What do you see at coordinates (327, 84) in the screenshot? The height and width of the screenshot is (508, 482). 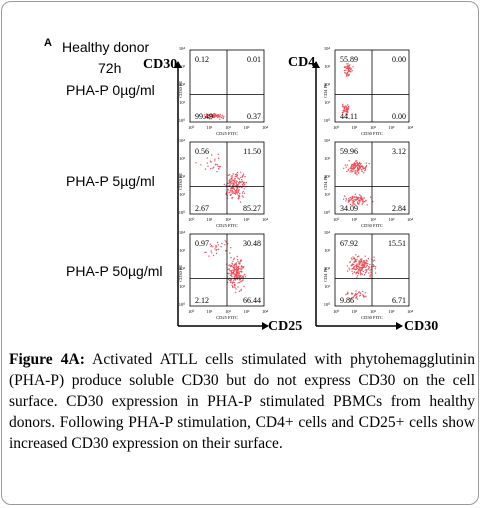 I see `plot-1-y-tick: 10²` at bounding box center [327, 84].